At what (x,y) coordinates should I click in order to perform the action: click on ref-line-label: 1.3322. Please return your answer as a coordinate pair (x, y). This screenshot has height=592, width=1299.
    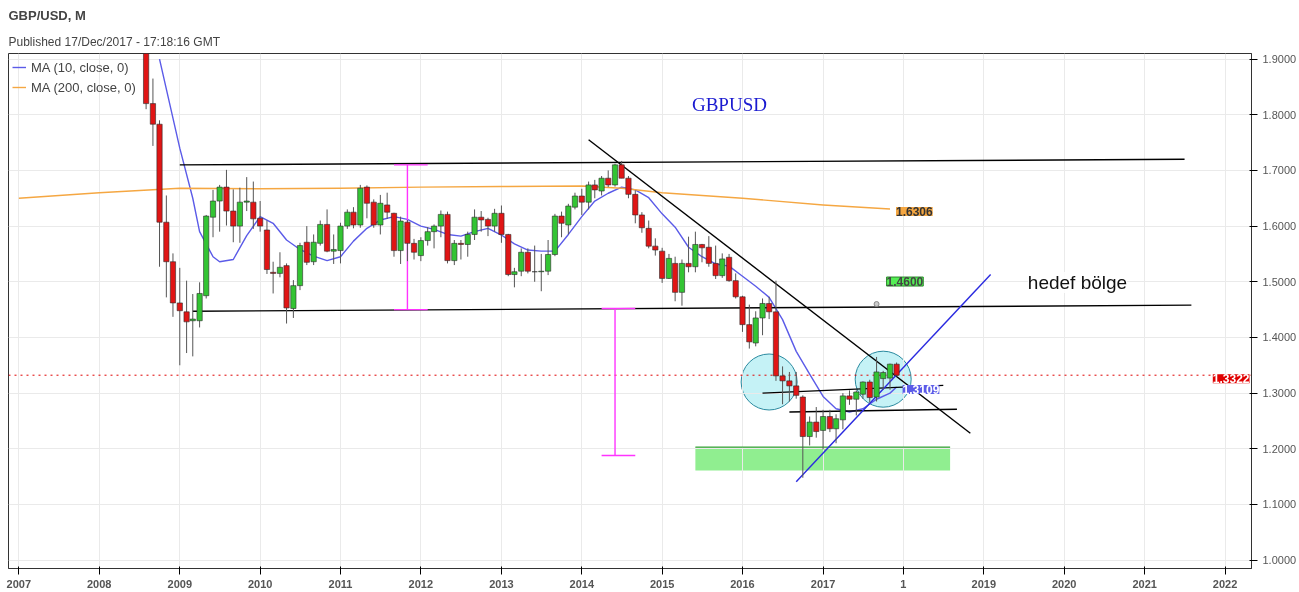
    Looking at the image, I should click on (1231, 379).